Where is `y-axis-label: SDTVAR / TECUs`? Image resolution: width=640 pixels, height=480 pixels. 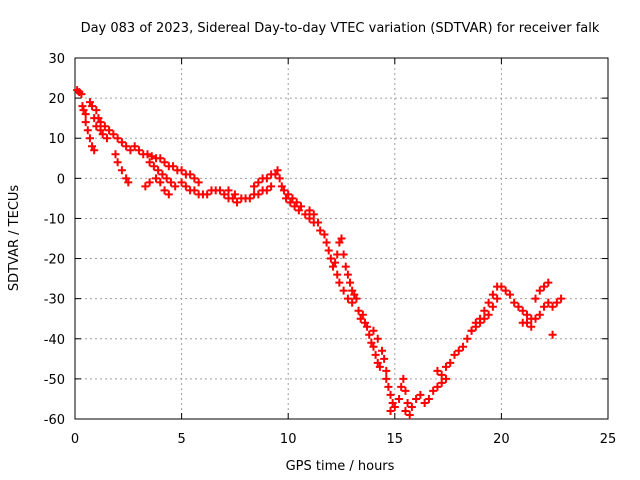
y-axis-label: SDTVAR / TECUs is located at coordinates (14, 238).